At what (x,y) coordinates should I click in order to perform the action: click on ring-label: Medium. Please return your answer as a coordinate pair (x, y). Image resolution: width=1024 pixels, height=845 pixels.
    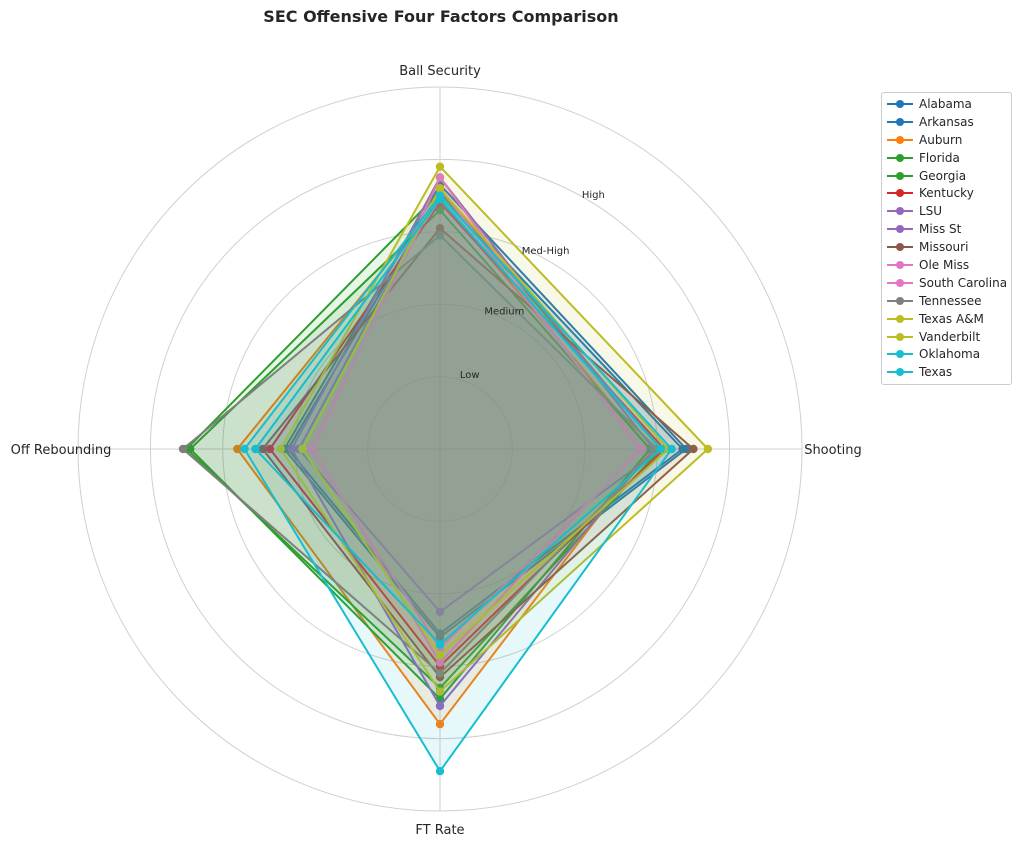
    Looking at the image, I should click on (504, 311).